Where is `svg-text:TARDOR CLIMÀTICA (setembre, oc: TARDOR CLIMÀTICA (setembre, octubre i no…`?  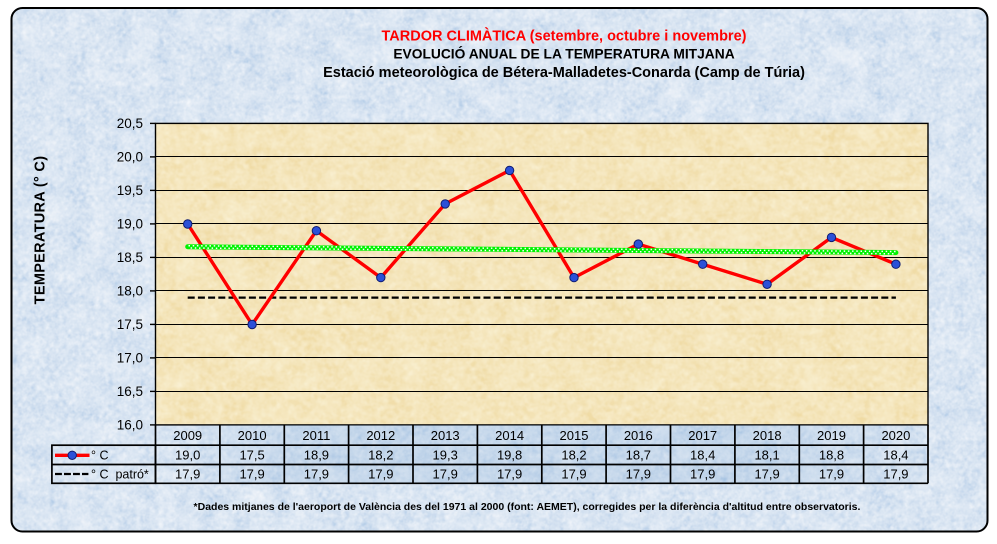
svg-text:TARDOR CLIMÀTICA (setembre, oc: TARDOR CLIMÀTICA (setembre, octubre i no… is located at coordinates (564, 36).